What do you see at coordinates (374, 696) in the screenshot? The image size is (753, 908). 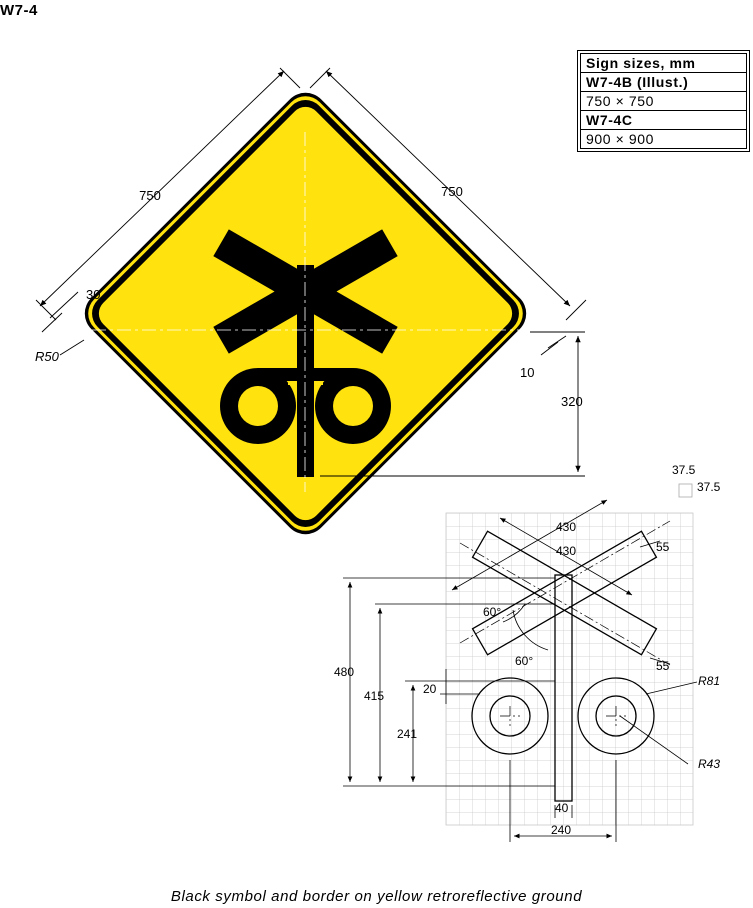 I see `dim-height-cross: 415` at bounding box center [374, 696].